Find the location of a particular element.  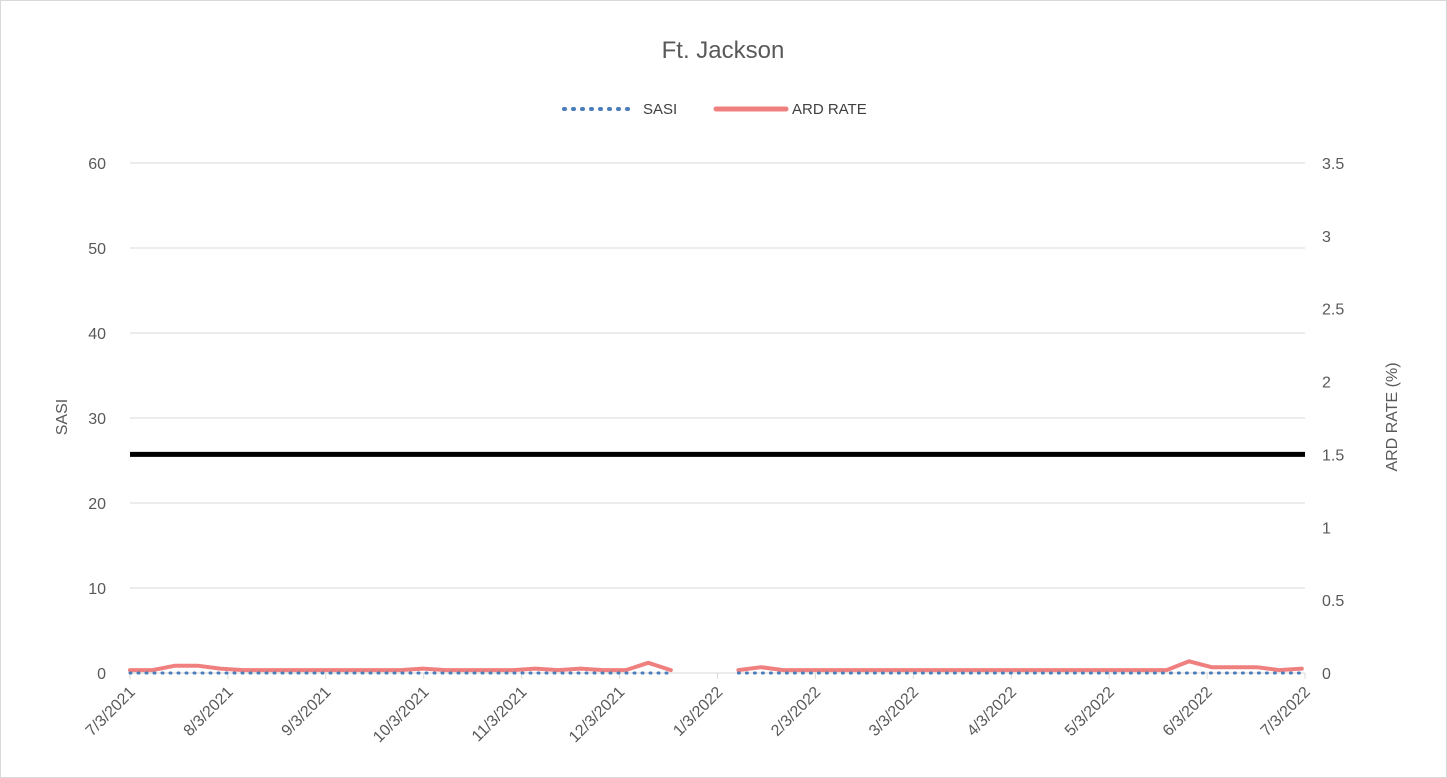

left-axis-title: SASI is located at coordinates (62, 417).